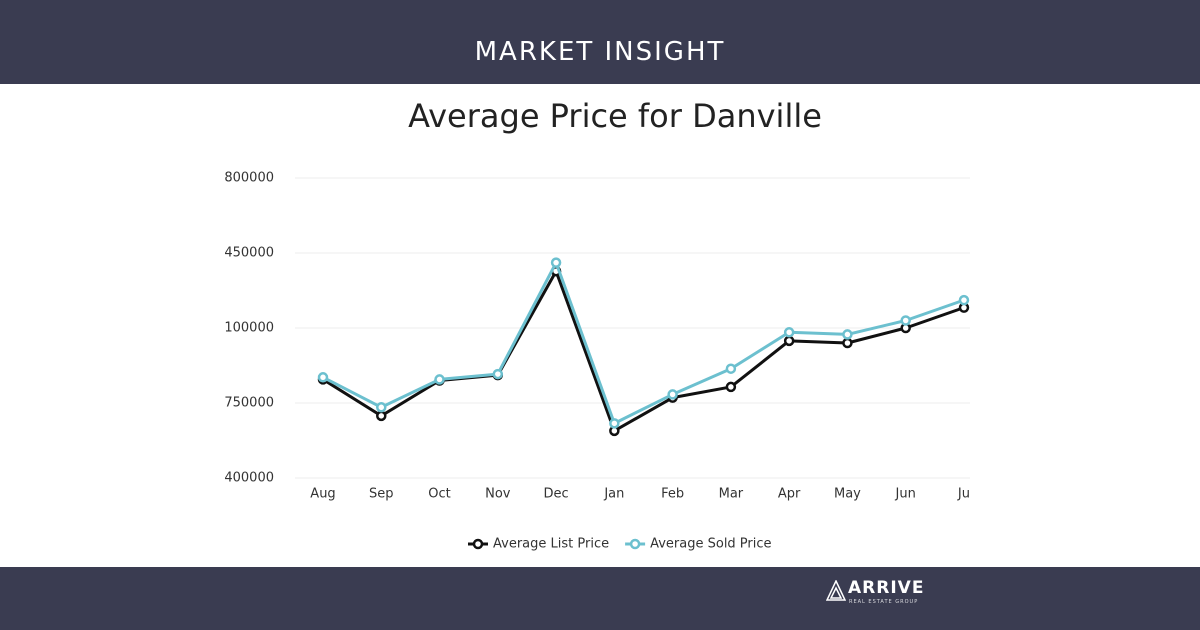 The image size is (1200, 630). What do you see at coordinates (551, 544) in the screenshot?
I see `legend-label: Average List Price` at bounding box center [551, 544].